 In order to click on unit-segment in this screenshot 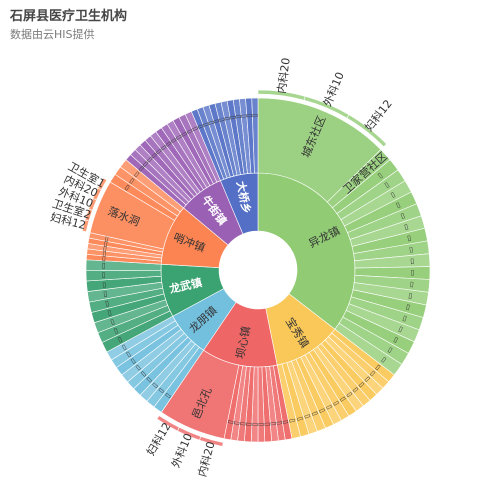, I will do `click(255, 135)`.